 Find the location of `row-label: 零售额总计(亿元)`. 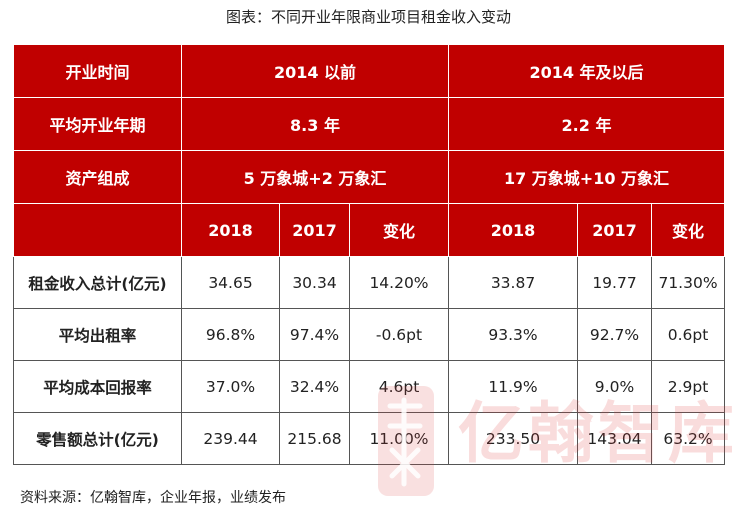

row-label: 零售额总计(亿元) is located at coordinates (97, 438).